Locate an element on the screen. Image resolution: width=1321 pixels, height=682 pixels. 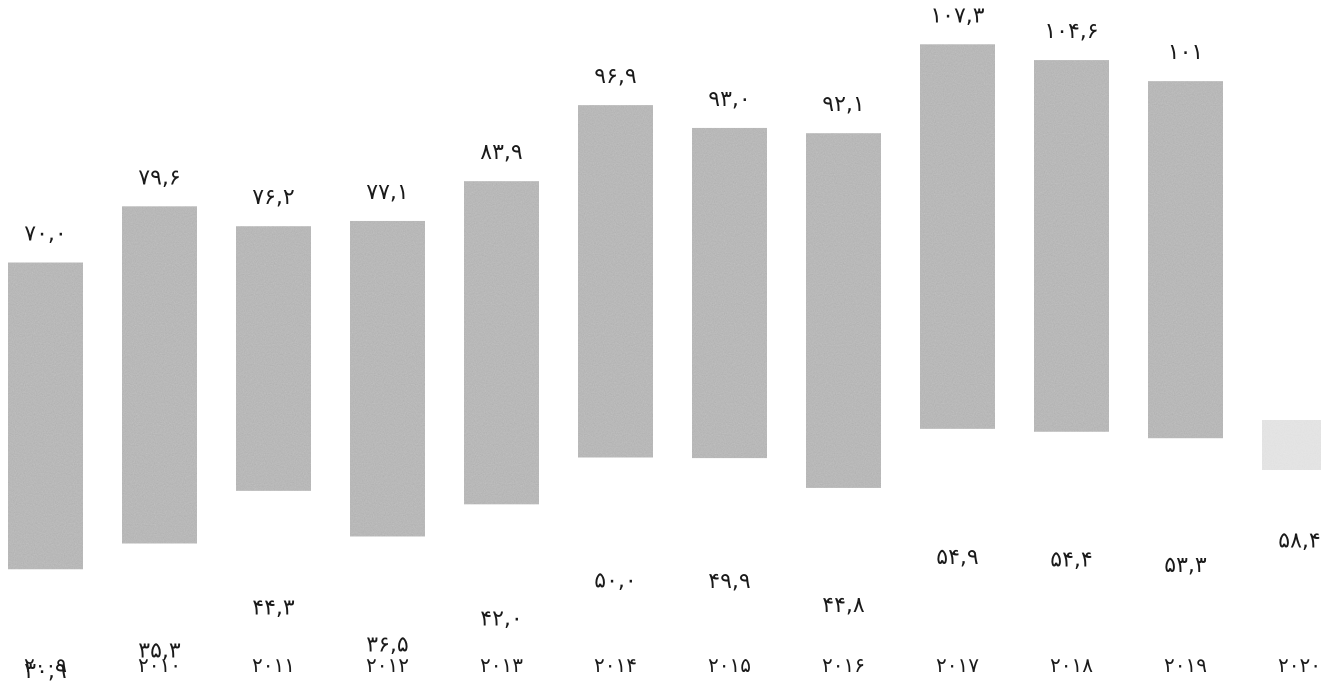
upper-value-label-2019: ۱۰۱ is located at coordinates (1185, 52).